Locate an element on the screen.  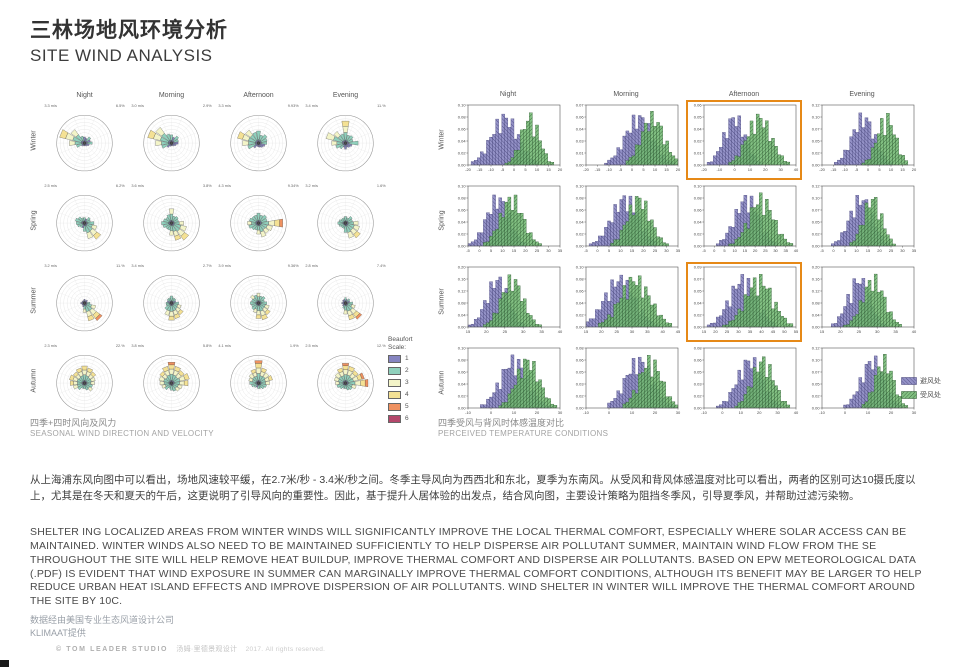
row-label-text: Spring is located at coordinates (443, 220).